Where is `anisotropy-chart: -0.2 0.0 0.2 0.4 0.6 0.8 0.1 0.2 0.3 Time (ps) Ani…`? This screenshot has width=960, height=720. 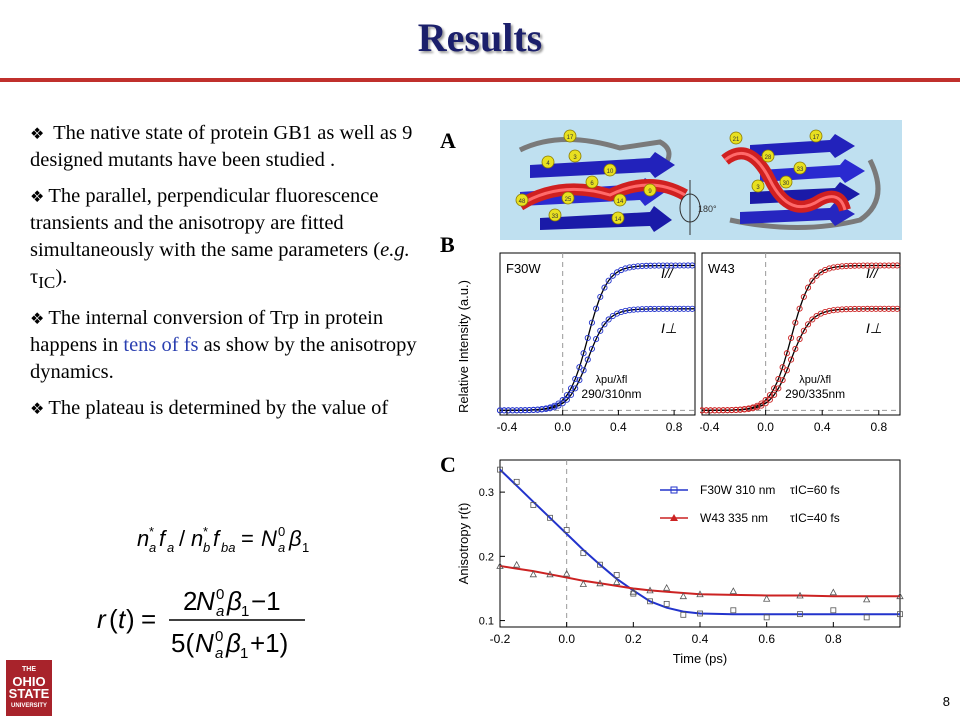 anisotropy-chart: -0.2 0.0 0.2 0.4 0.6 0.8 0.1 0.2 0.3 Time (ps) Ani… is located at coordinates (680, 562).